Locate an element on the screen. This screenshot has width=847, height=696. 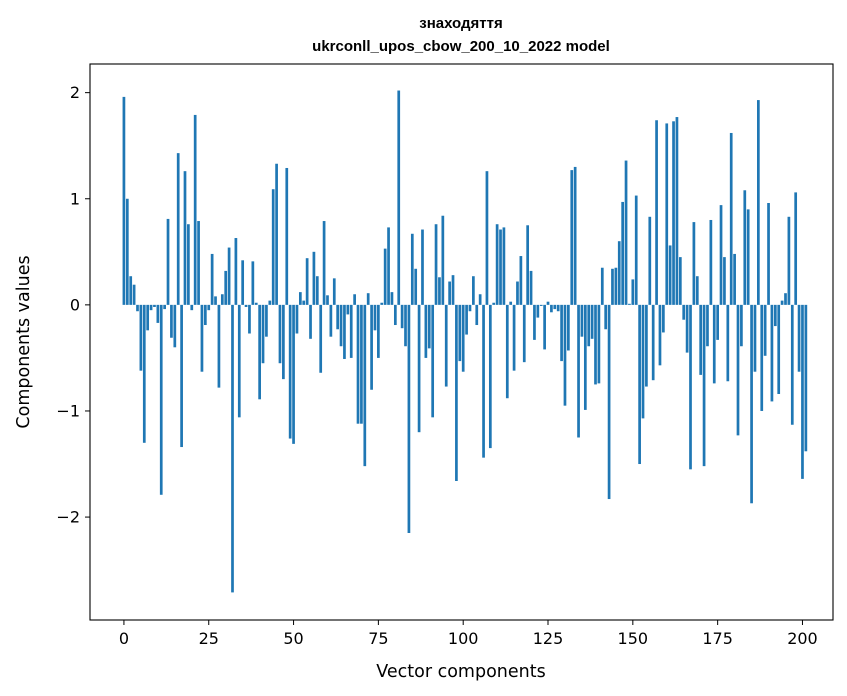
x-tick-label: 25 is located at coordinates (209, 638).